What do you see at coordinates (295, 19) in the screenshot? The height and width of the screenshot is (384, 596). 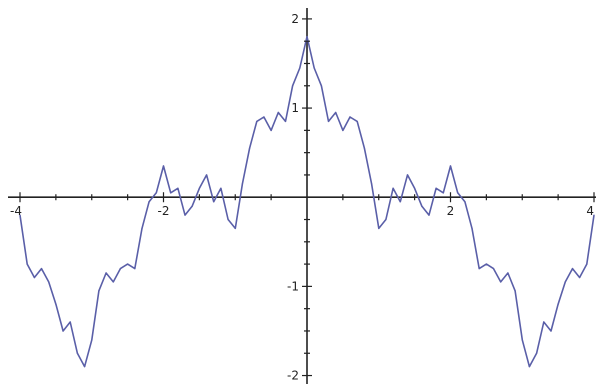 I see `y-tick-label: 2` at bounding box center [295, 19].